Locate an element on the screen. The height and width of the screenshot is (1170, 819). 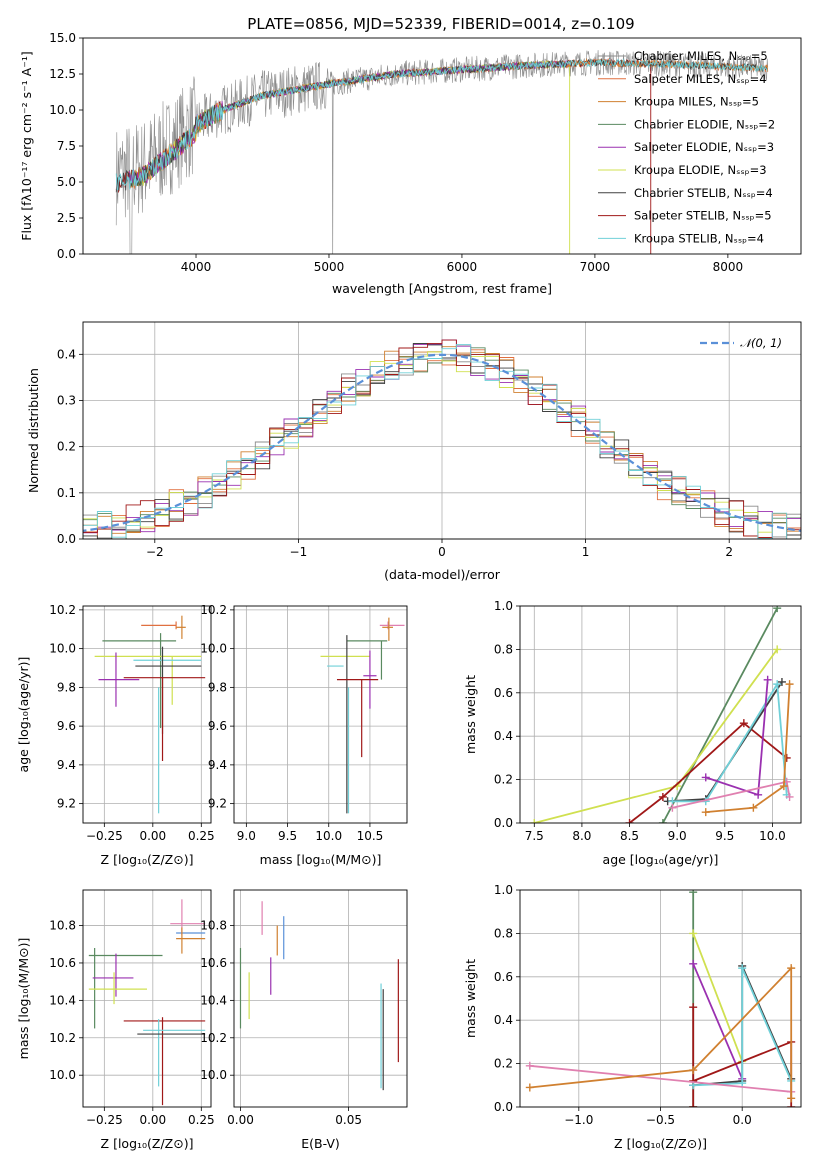
y-tick-label: 0.3 is located at coordinates (66, 400).